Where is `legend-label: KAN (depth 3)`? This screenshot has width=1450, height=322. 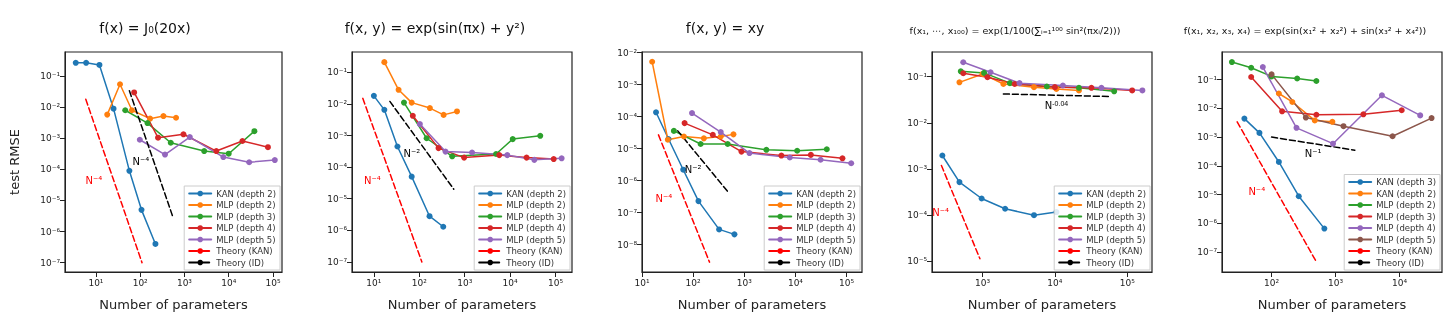
legend-label: KAN (depth 3) is located at coordinates (1406, 182).